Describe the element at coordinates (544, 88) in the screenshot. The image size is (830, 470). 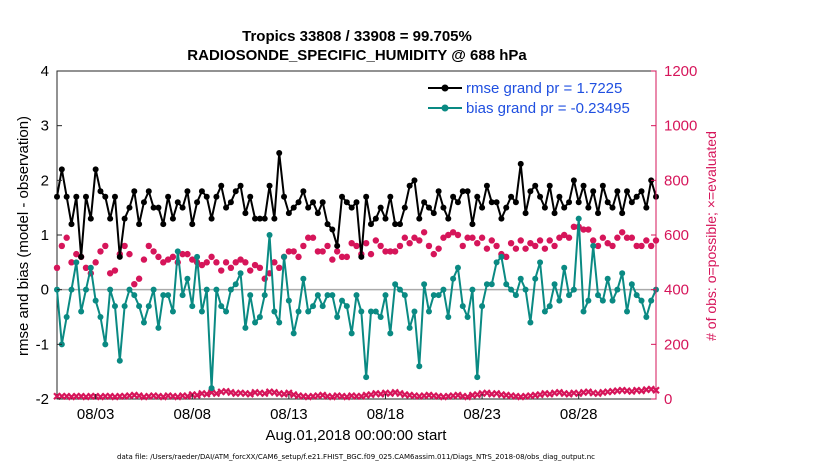
I see `legend-rmse-label: rmse grand pr = 1.7225` at that location.